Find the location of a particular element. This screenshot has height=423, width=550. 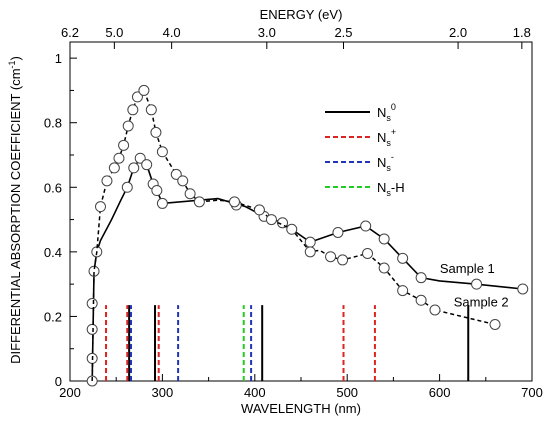

top-tick-label: 3.0 is located at coordinates (267, 32).